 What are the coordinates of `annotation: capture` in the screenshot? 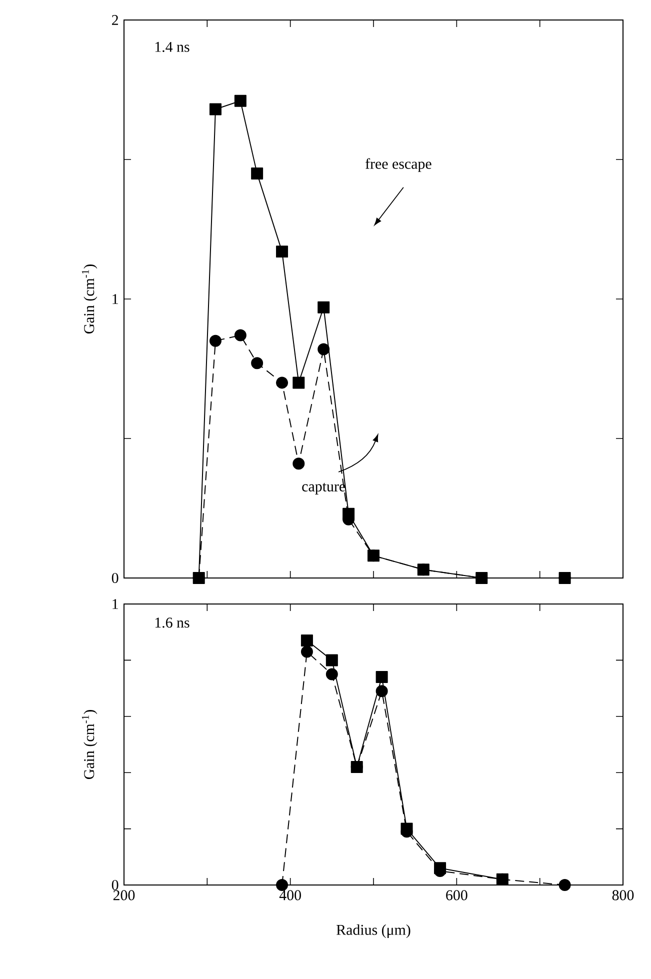 It's located at (324, 488).